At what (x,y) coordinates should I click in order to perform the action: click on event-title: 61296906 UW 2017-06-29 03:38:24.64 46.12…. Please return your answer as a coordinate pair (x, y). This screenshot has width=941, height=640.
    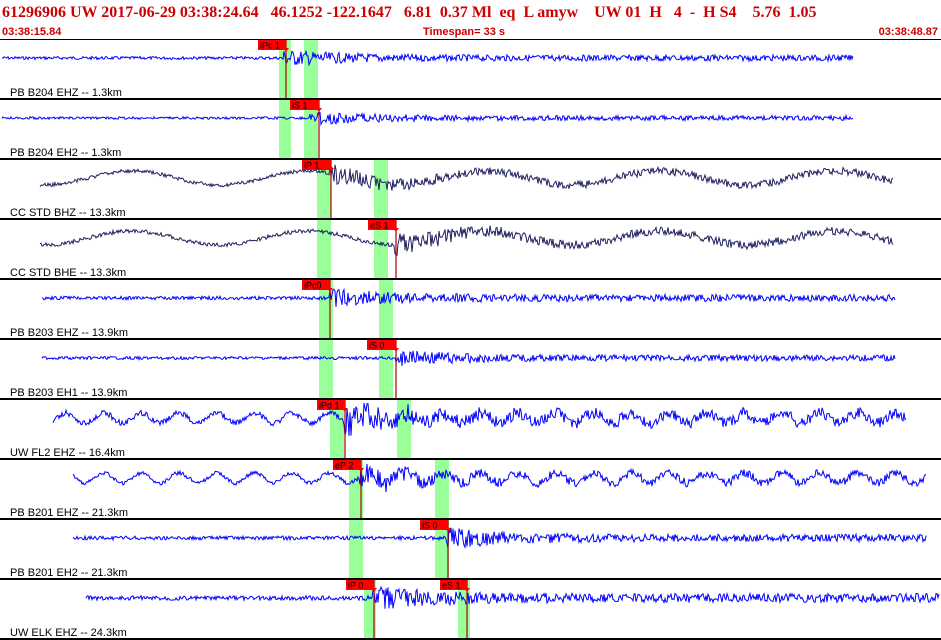
    Looking at the image, I should click on (409, 12).